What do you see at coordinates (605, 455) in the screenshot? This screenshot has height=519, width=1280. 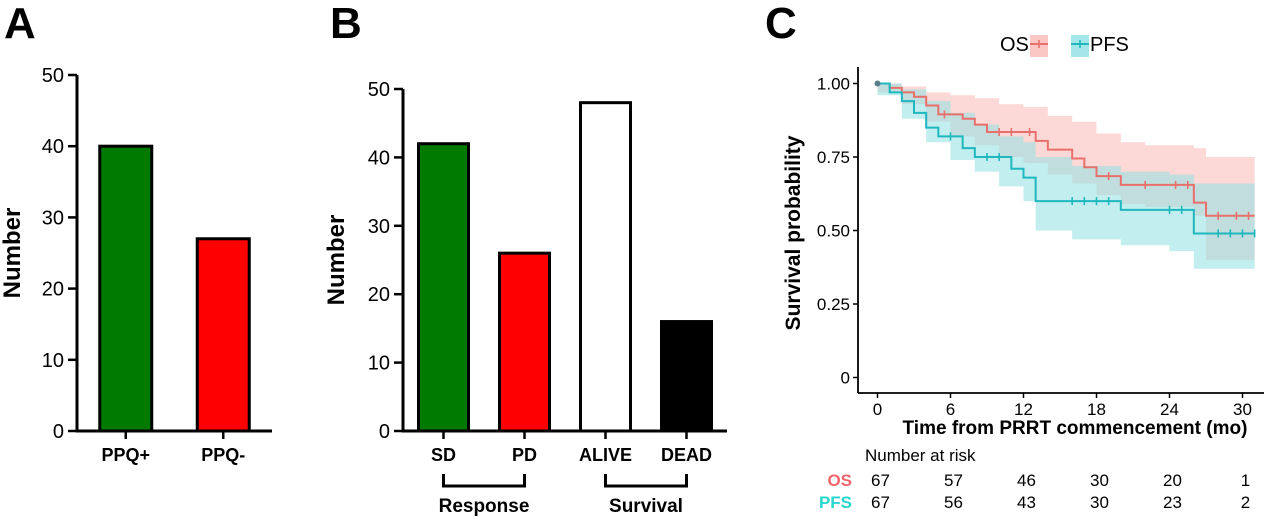 I see `panel-b-category-label: ALIVE` at bounding box center [605, 455].